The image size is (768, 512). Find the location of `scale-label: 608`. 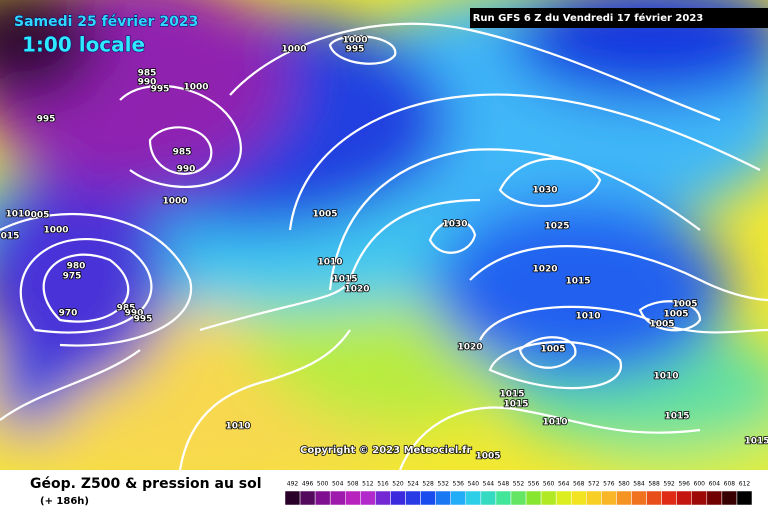

scale-label: 608 is located at coordinates (730, 484).